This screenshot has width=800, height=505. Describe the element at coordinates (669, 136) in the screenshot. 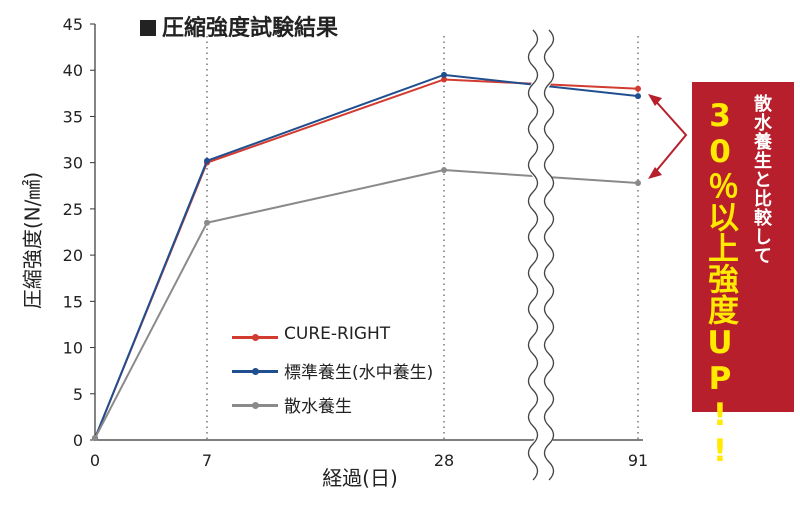

I see `callout-arrow-line` at that location.